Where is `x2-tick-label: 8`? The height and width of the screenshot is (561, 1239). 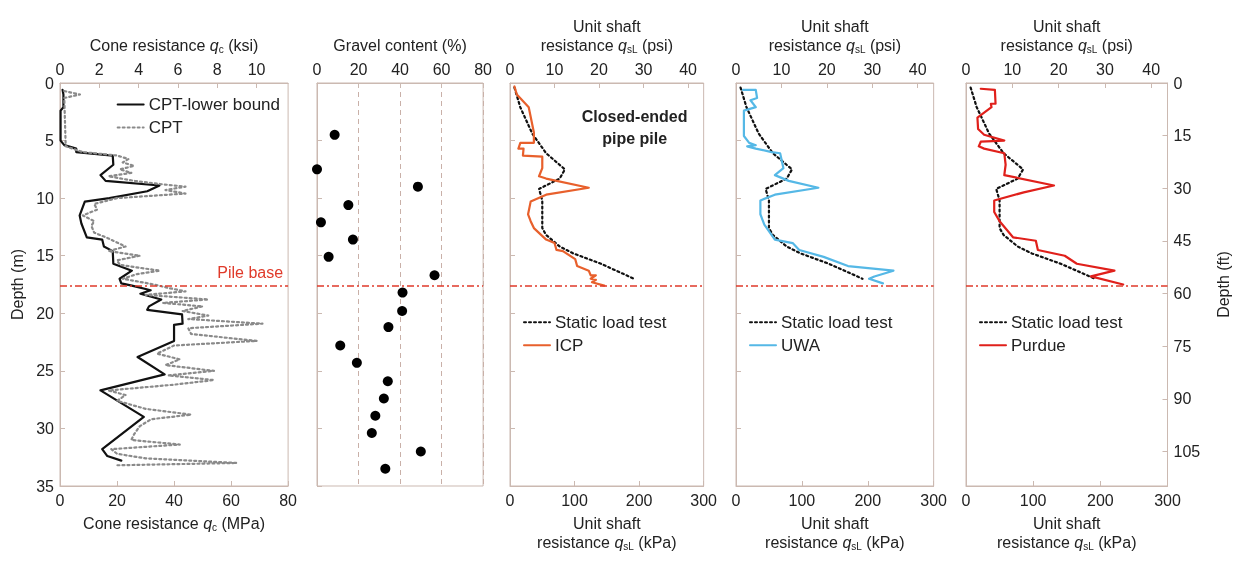 x2-tick-label: 8 is located at coordinates (217, 69).